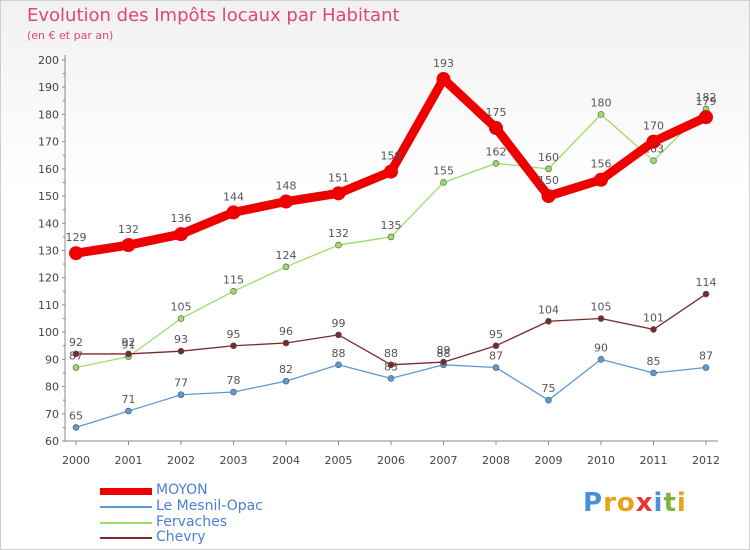  Describe the element at coordinates (286, 186) in the screenshot. I see `data-label-moyon: 148` at that location.